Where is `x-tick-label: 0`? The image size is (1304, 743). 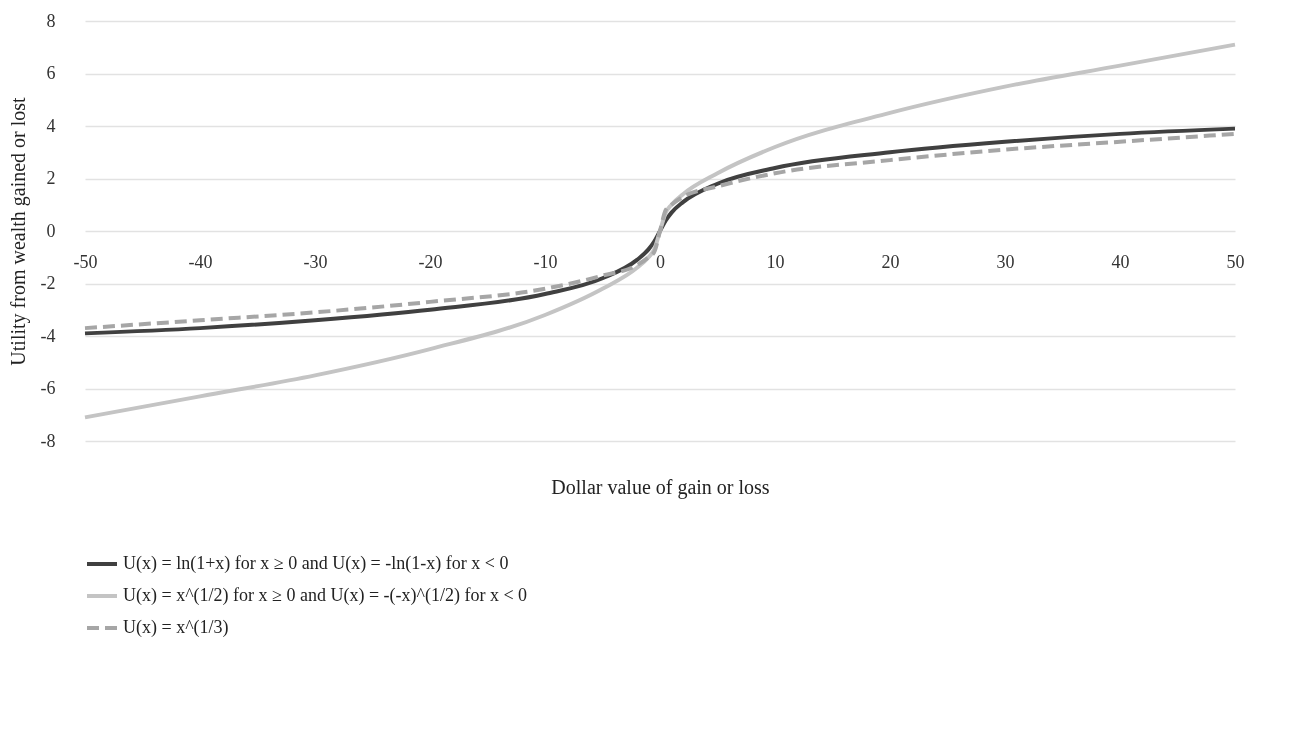
x-tick-label: 0 is located at coordinates (660, 261).